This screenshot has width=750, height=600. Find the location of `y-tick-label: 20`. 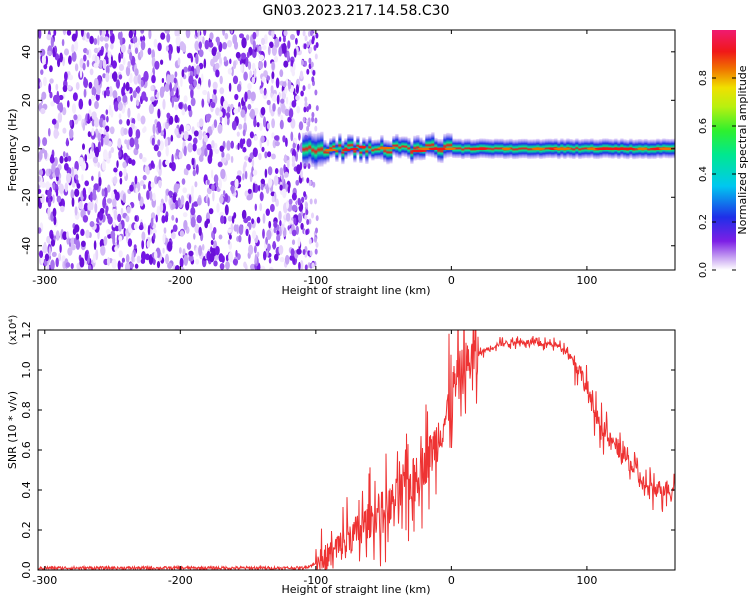

y-tick-label: 20 is located at coordinates (26, 100).